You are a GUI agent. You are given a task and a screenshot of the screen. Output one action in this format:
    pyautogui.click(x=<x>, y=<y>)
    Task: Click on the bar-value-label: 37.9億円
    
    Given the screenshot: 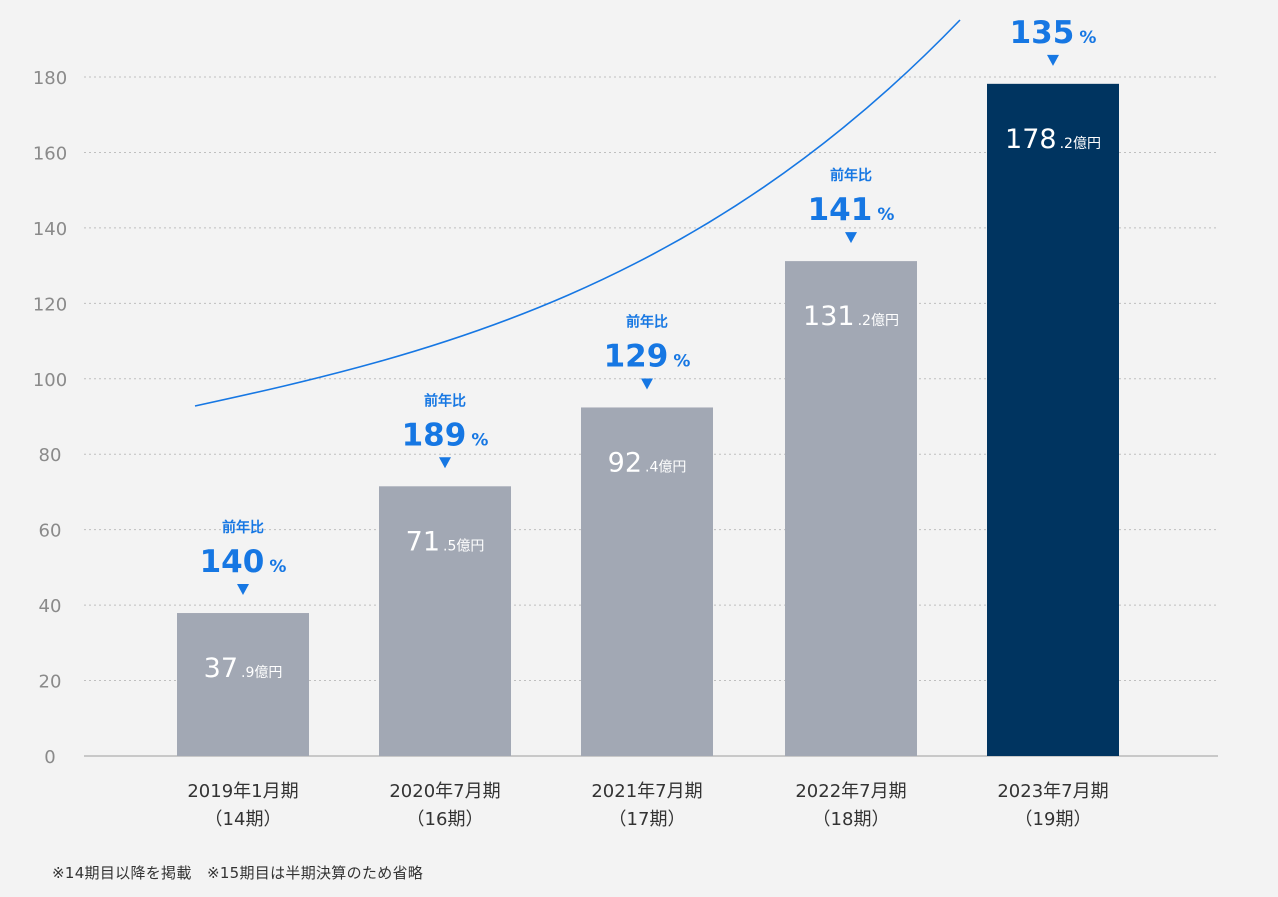 What is the action you would take?
    pyautogui.click(x=243, y=668)
    